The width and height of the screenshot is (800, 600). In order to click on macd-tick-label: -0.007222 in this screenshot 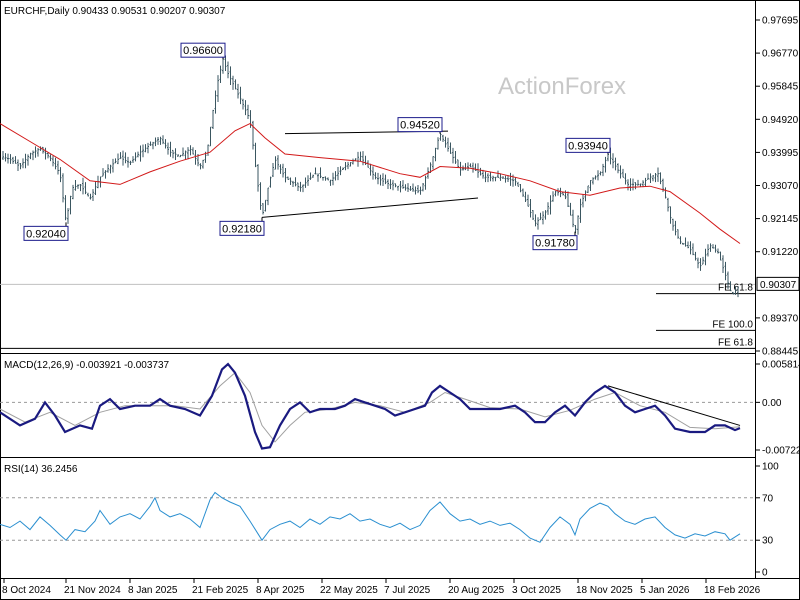, I will do `click(781, 451)`.